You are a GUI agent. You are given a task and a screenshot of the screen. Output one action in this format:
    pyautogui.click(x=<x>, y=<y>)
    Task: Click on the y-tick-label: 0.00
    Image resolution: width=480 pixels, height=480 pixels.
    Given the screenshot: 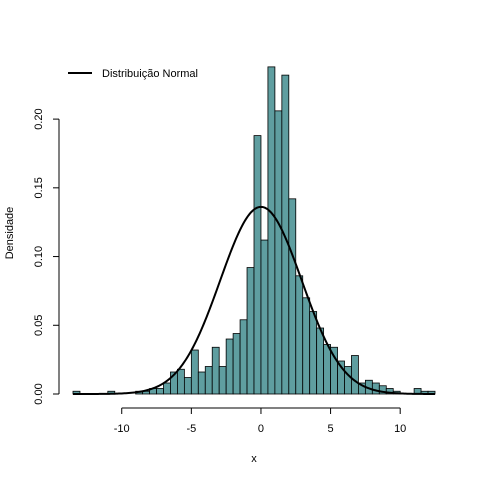 What is the action you would take?
    pyautogui.click(x=39, y=393)
    